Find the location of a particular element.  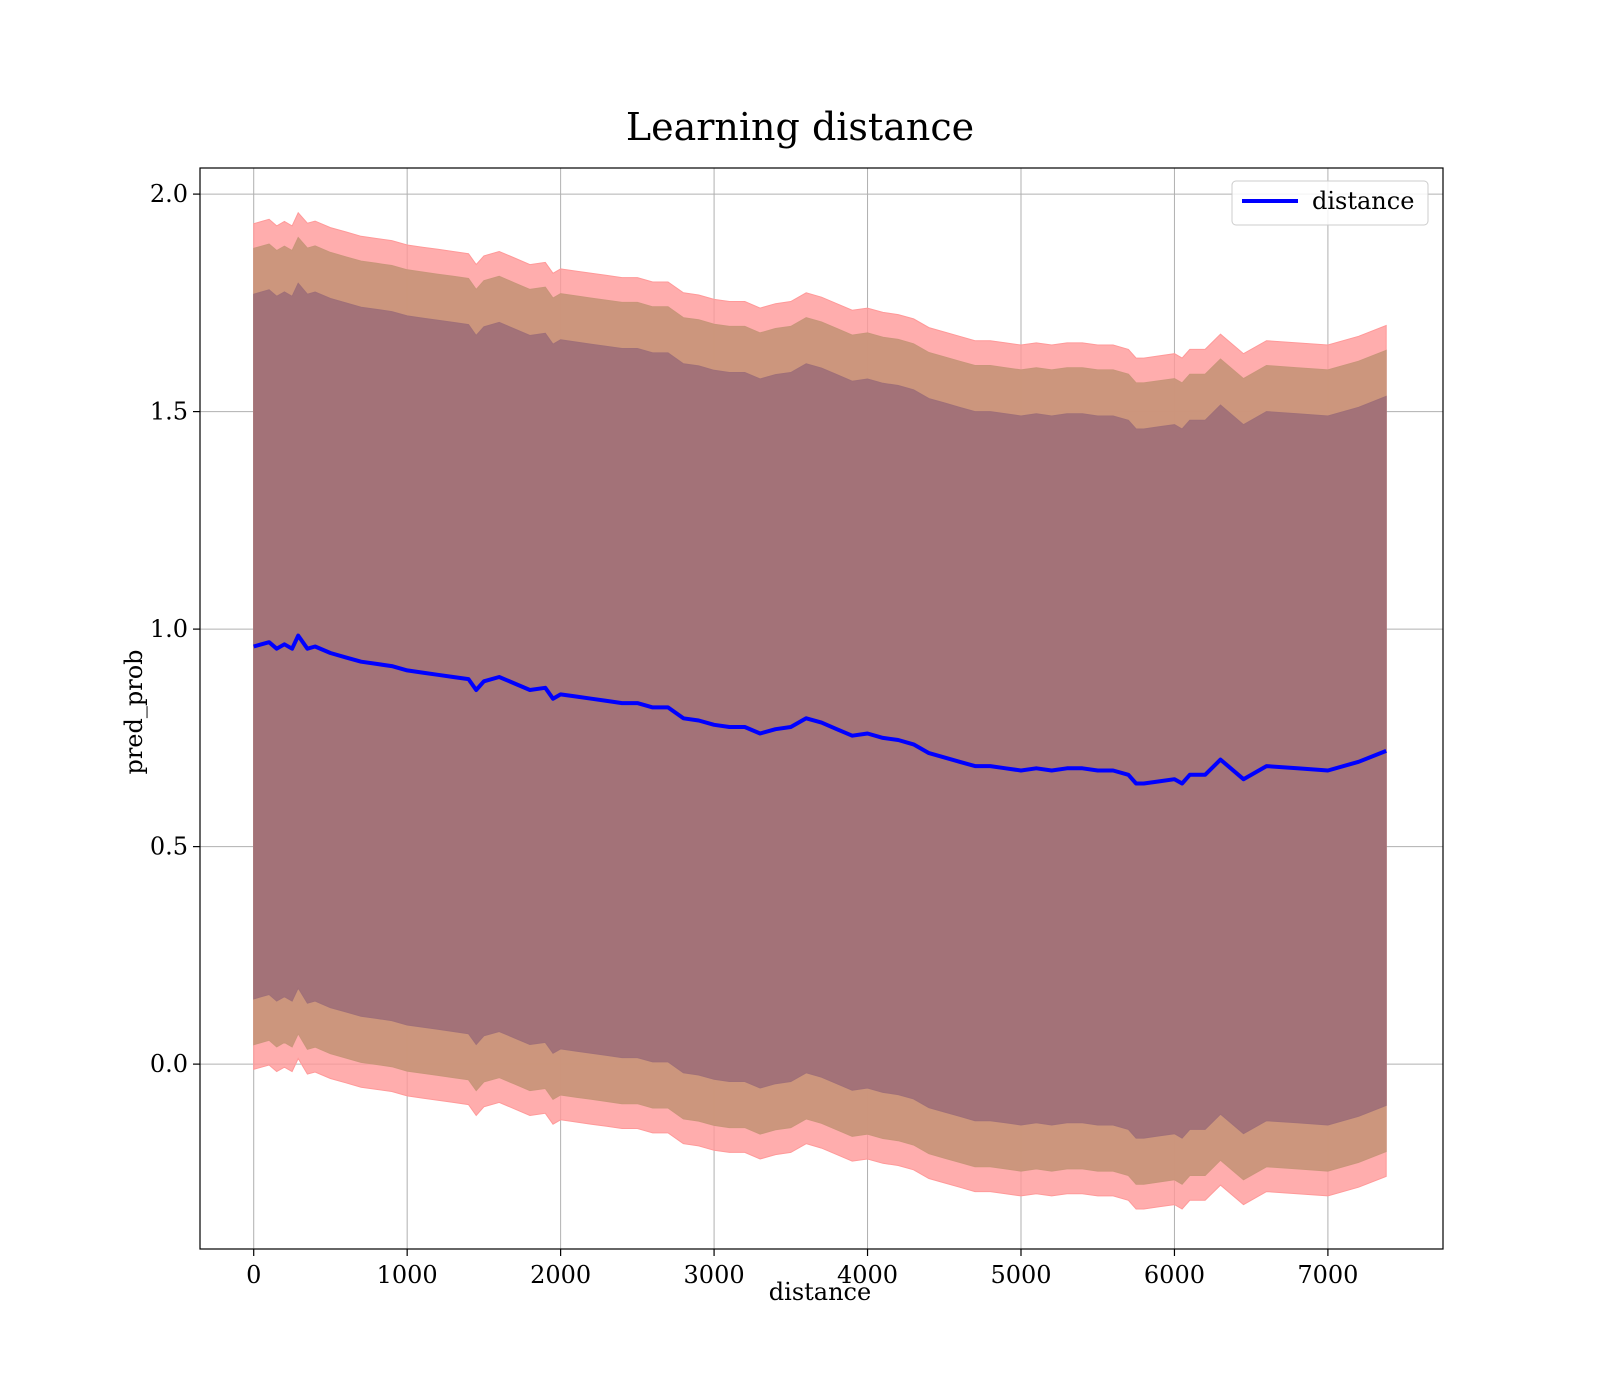

y-tick-label-4: 2.0 is located at coordinates (169, 194).